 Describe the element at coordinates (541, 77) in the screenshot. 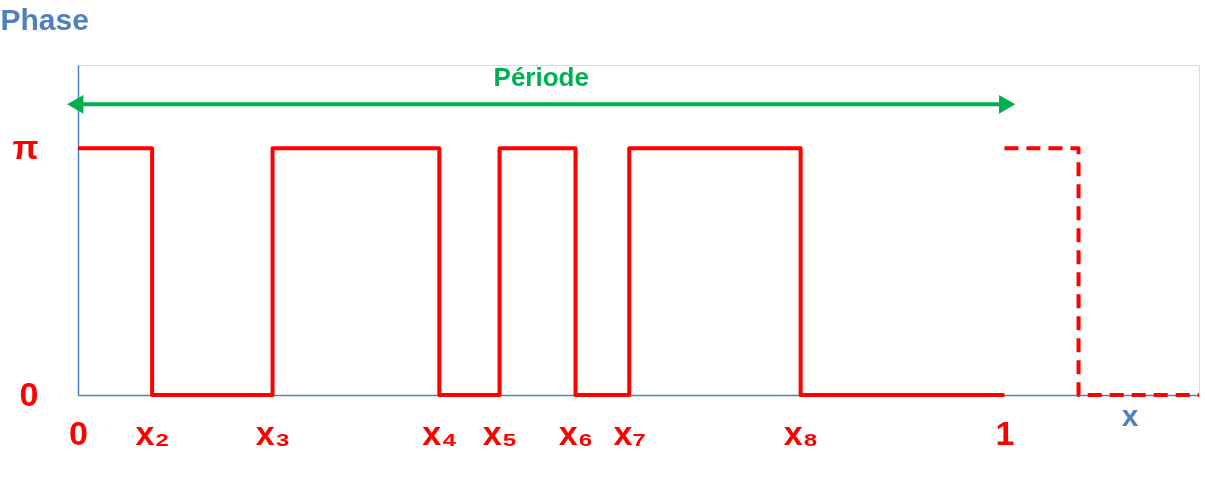

I see `series-label: Période` at that location.